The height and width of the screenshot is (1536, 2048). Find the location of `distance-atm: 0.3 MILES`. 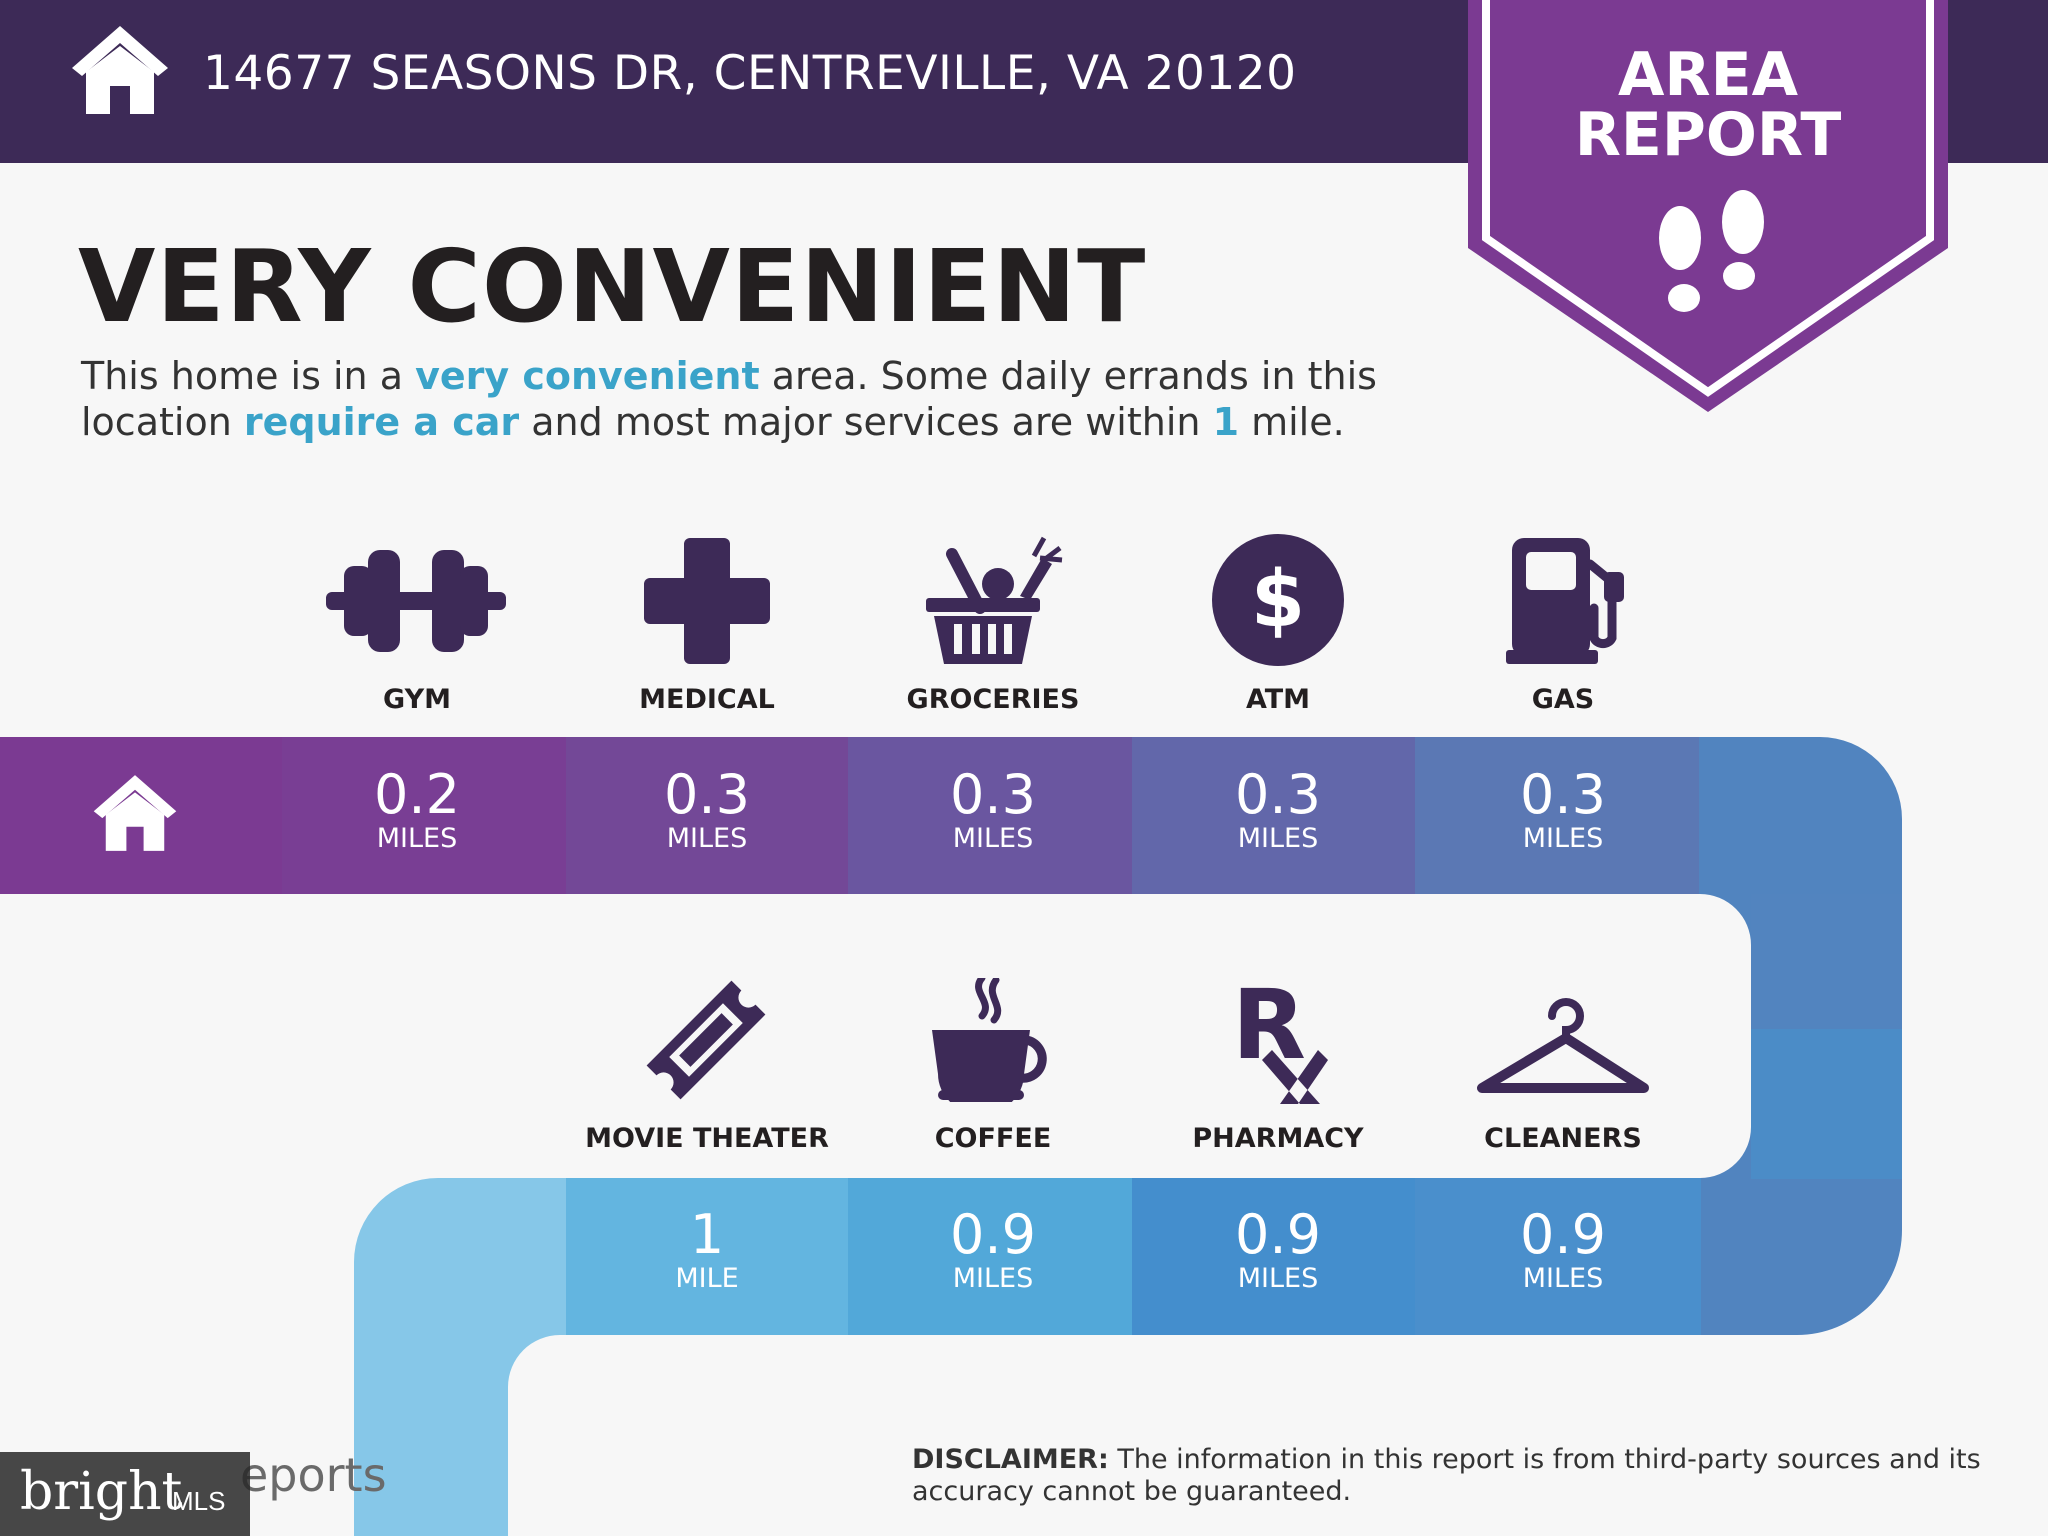

distance-atm: 0.3 MILES is located at coordinates (1278, 808).